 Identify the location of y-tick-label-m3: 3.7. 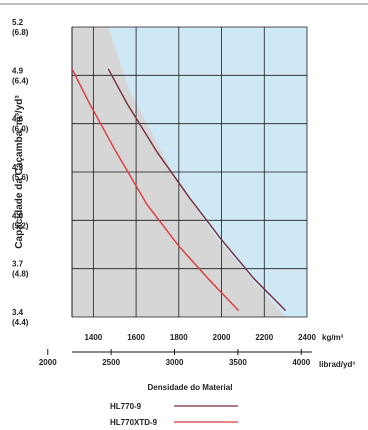
(18, 264).